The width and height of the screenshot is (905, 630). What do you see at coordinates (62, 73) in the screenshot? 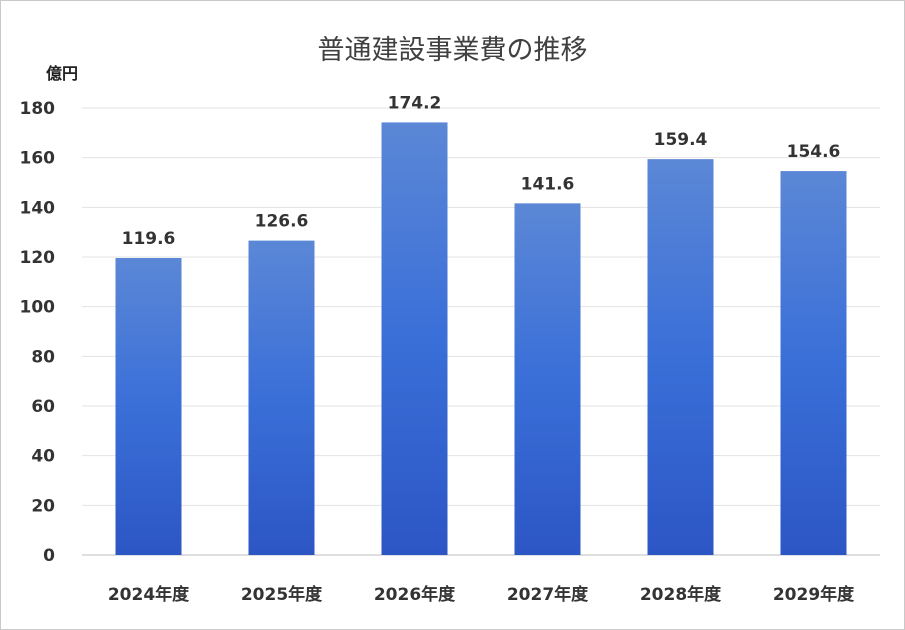
I see `y-axis-unit-label: 億円` at bounding box center [62, 73].